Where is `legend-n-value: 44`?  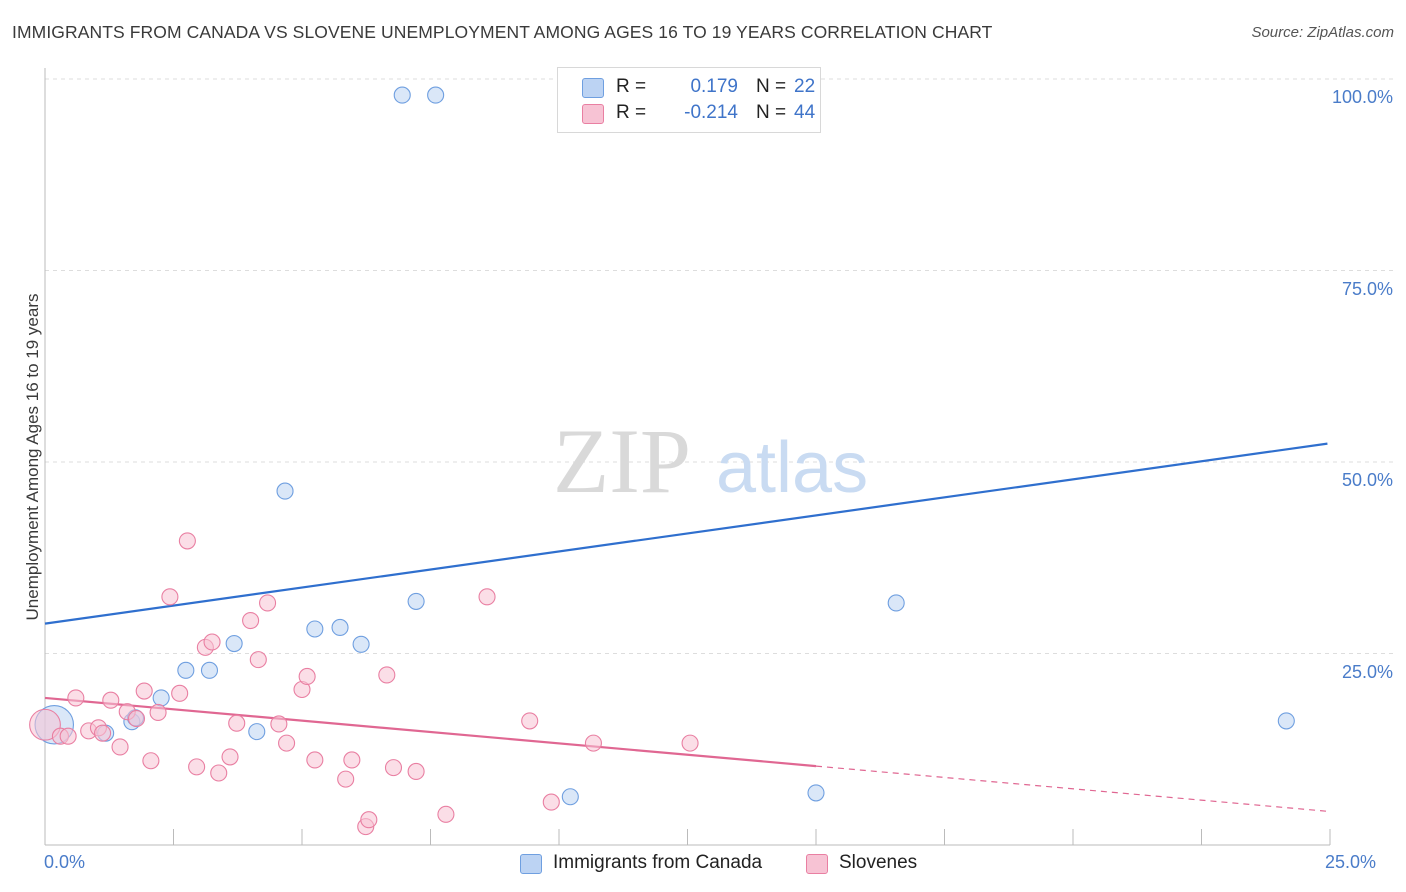 legend-n-value: 44 is located at coordinates (805, 112).